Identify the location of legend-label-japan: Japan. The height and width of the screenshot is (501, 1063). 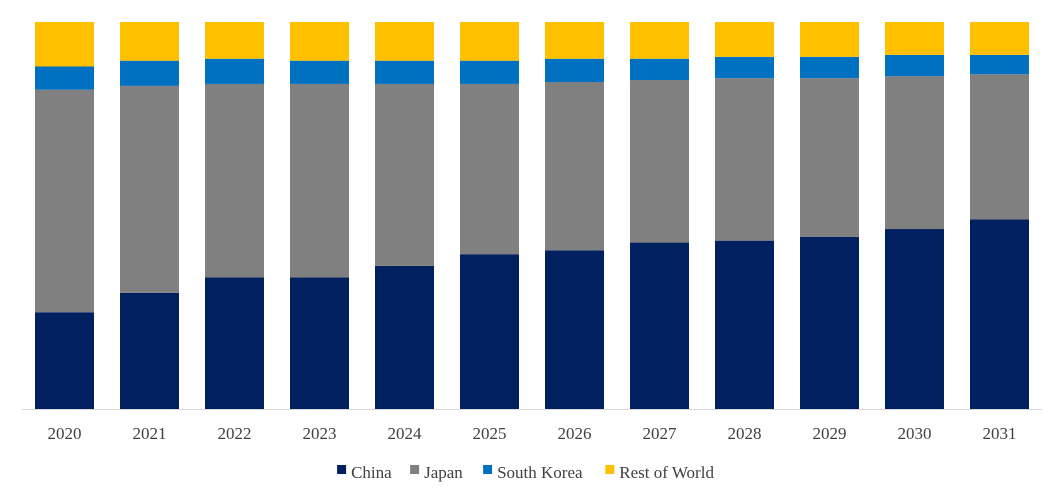
(443, 472).